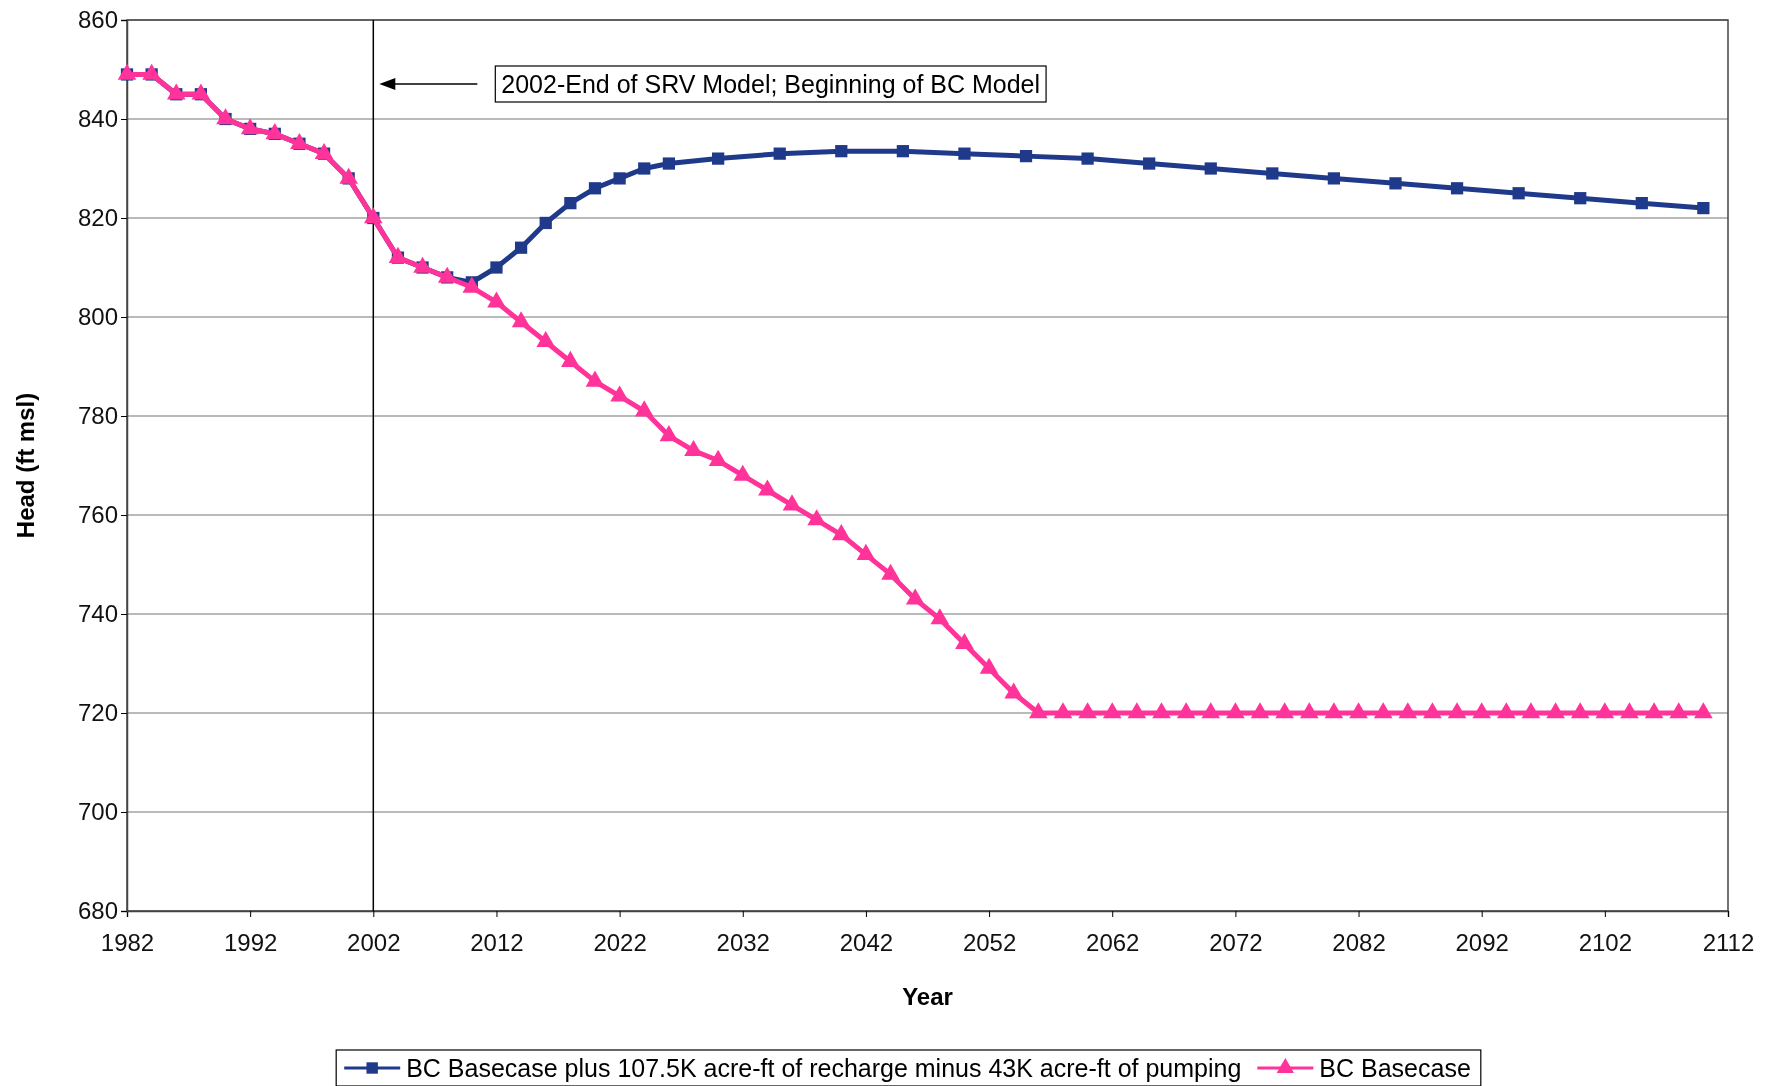 The image size is (1781, 1086). What do you see at coordinates (1728, 943) in the screenshot?
I see `x-tick-label: 2112` at bounding box center [1728, 943].